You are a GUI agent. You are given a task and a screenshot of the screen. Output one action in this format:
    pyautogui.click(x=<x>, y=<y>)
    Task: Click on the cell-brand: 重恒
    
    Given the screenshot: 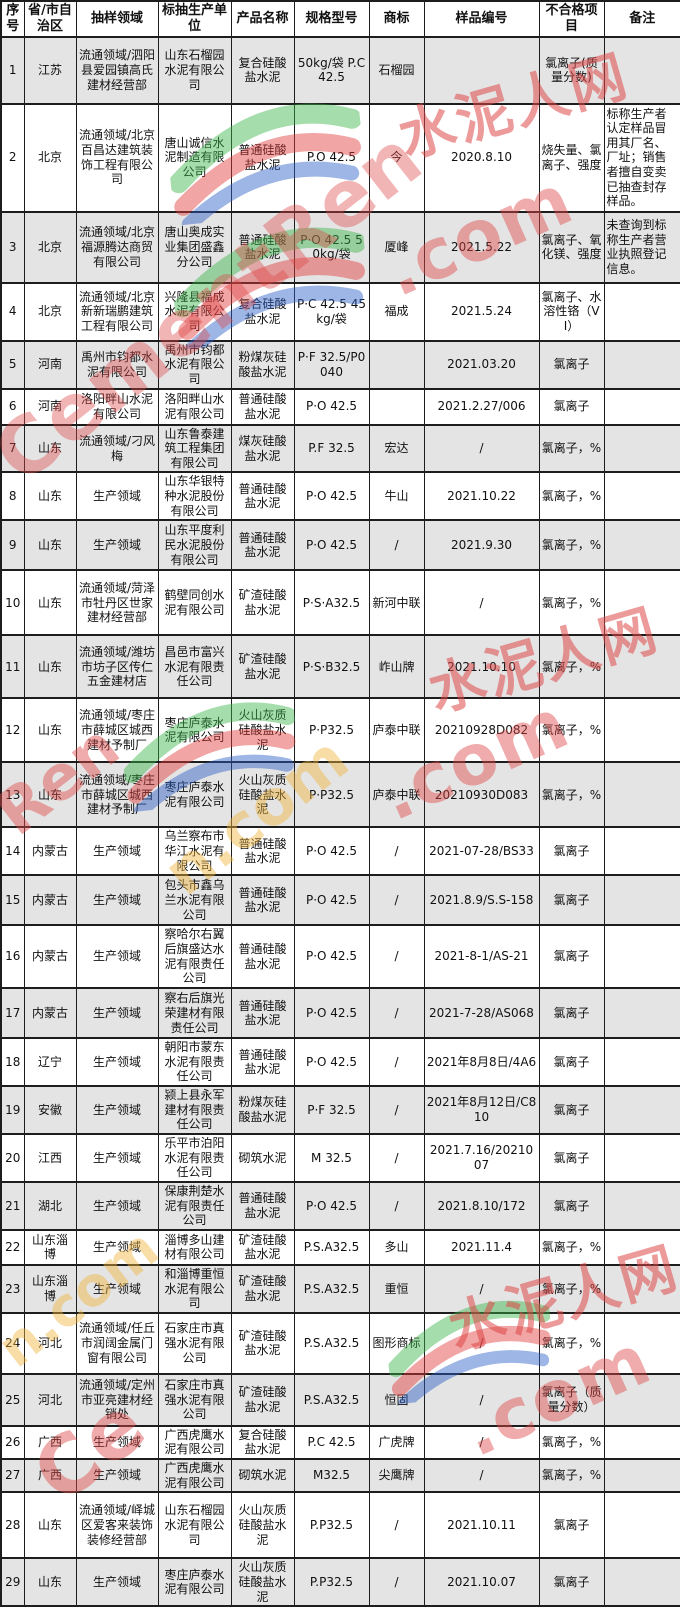 What is the action you would take?
    pyautogui.click(x=396, y=1288)
    